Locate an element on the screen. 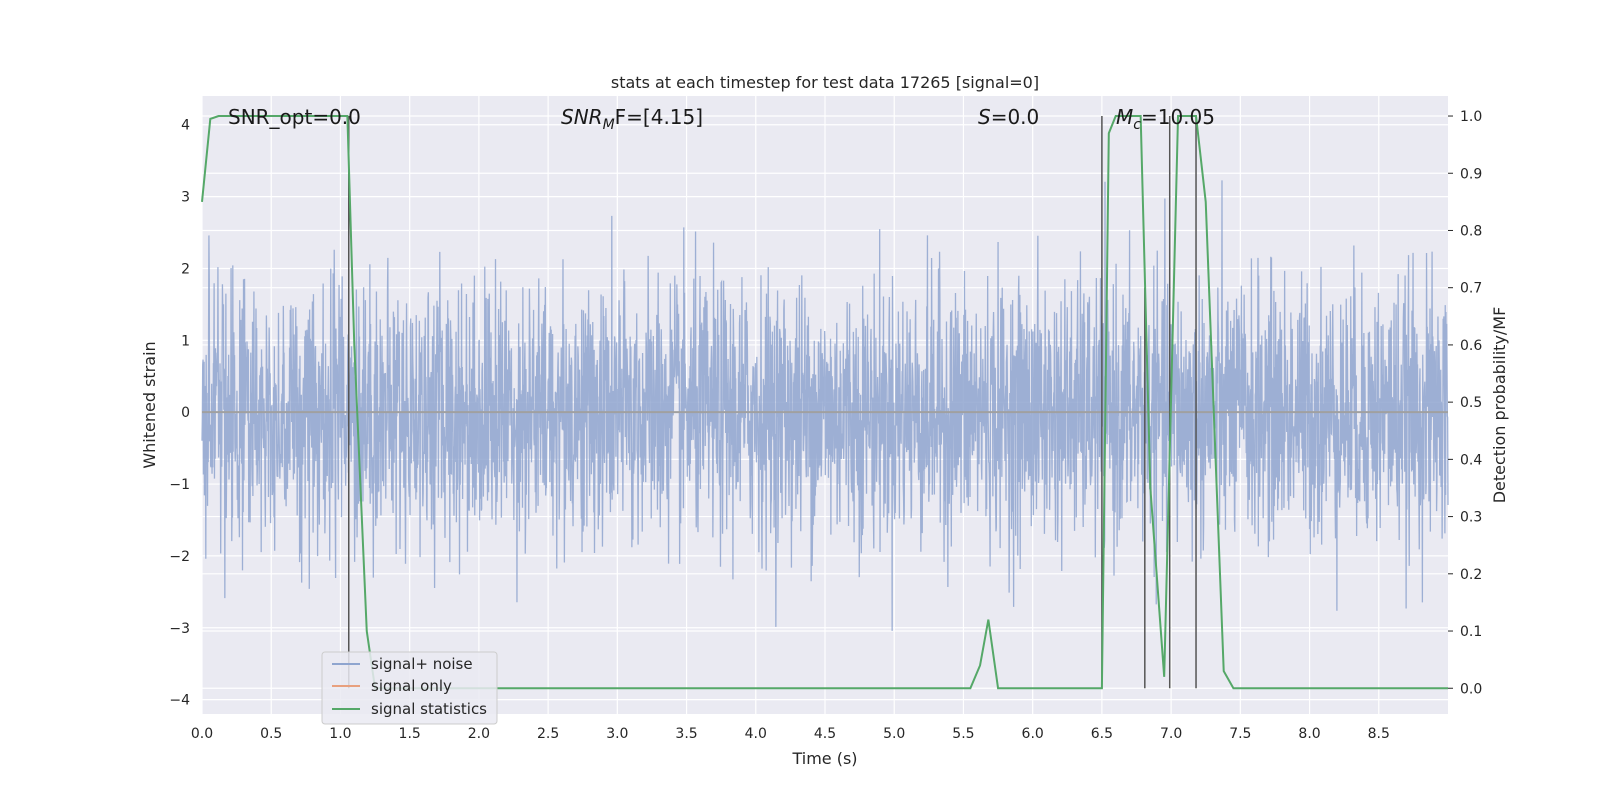  legend-box is located at coordinates (409, 688).